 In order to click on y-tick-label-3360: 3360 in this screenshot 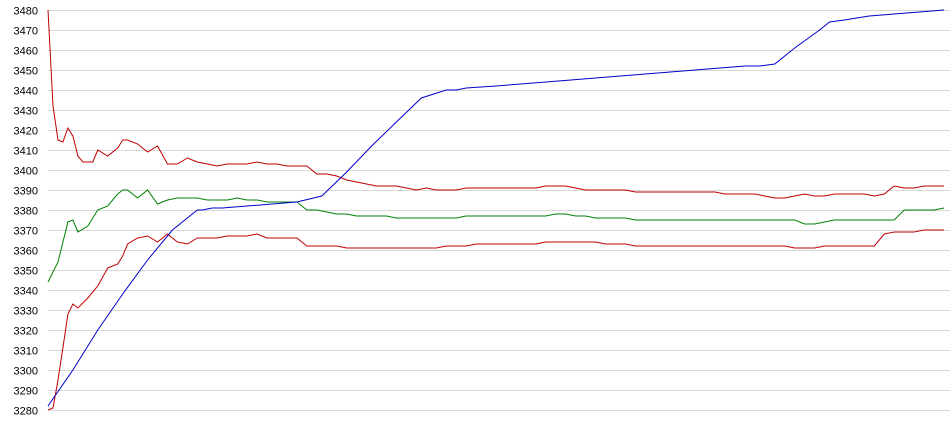, I will do `click(26, 252)`.